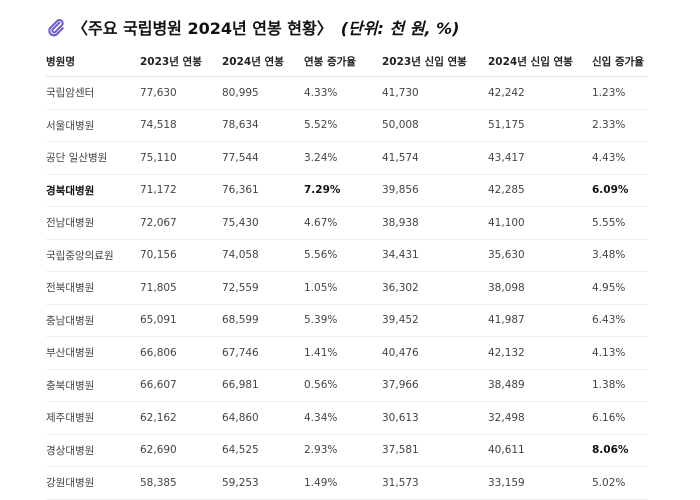  I want to click on table-row: 부산대병원 66,806 67,746 1.41% 40,476 42,132 4.13%, so click(347, 353).